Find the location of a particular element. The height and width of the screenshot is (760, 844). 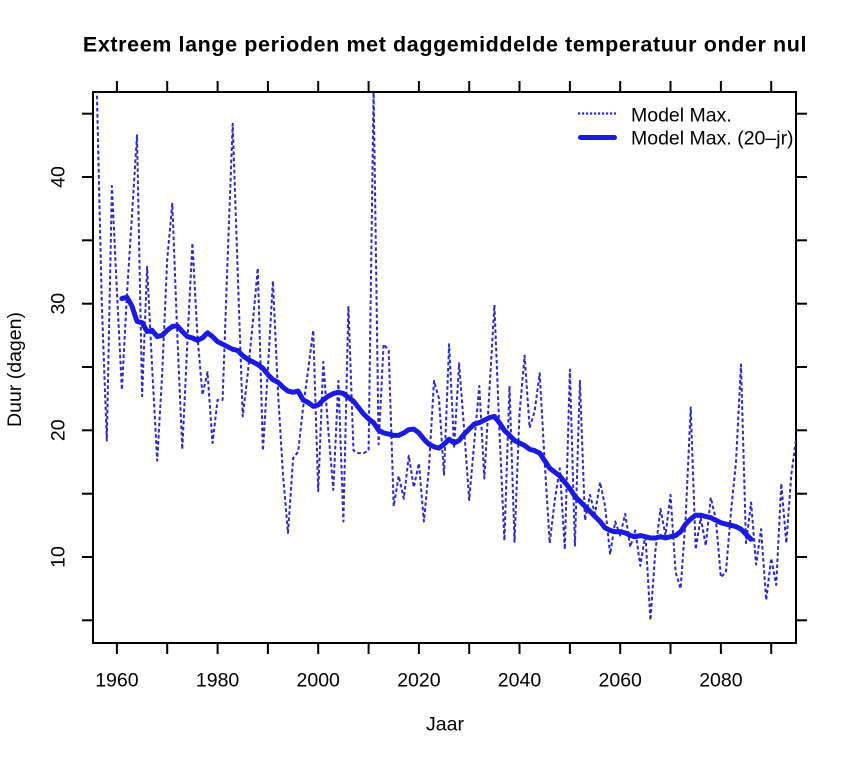

svg-text: 40 is located at coordinates (59, 177).